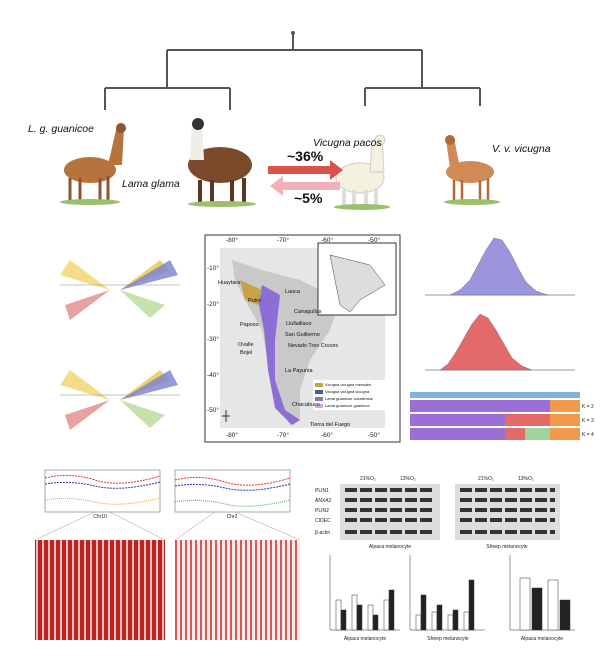  I want to click on animals, so click(280, 164).